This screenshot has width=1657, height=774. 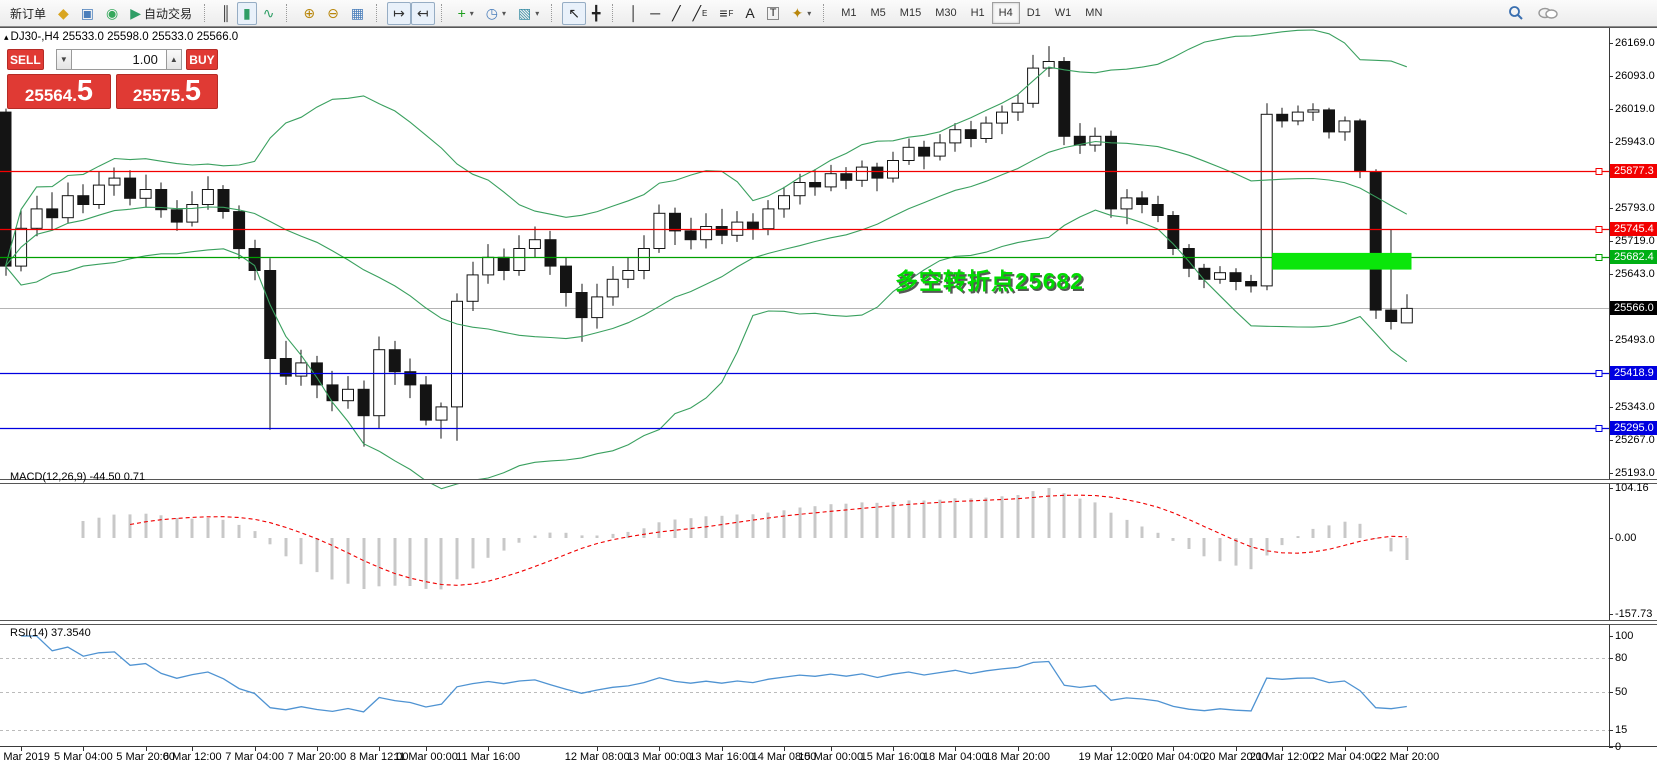 I want to click on highlight-rectangle, so click(x=1342, y=261).